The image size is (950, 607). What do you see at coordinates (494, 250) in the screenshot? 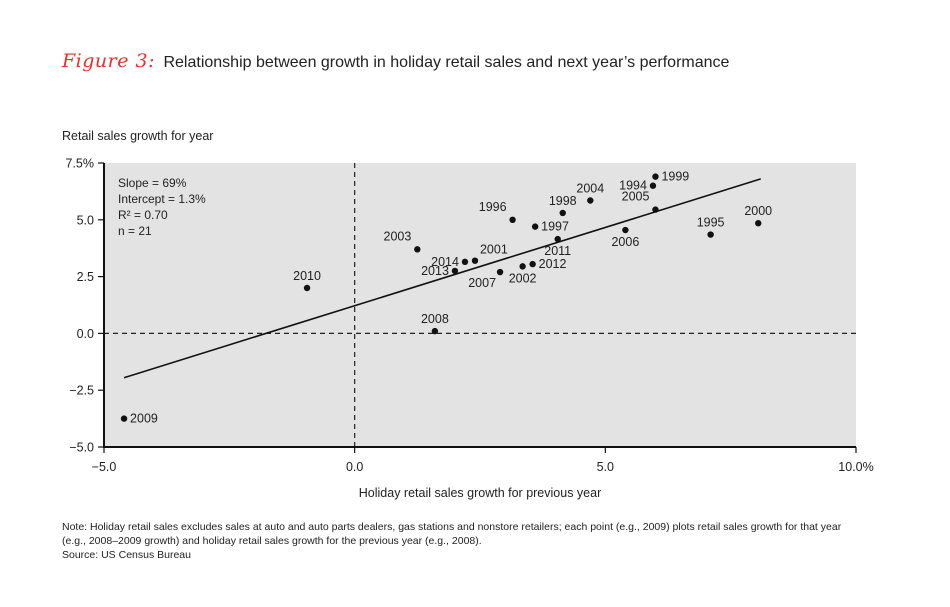
I see `point-label: 2001` at bounding box center [494, 250].